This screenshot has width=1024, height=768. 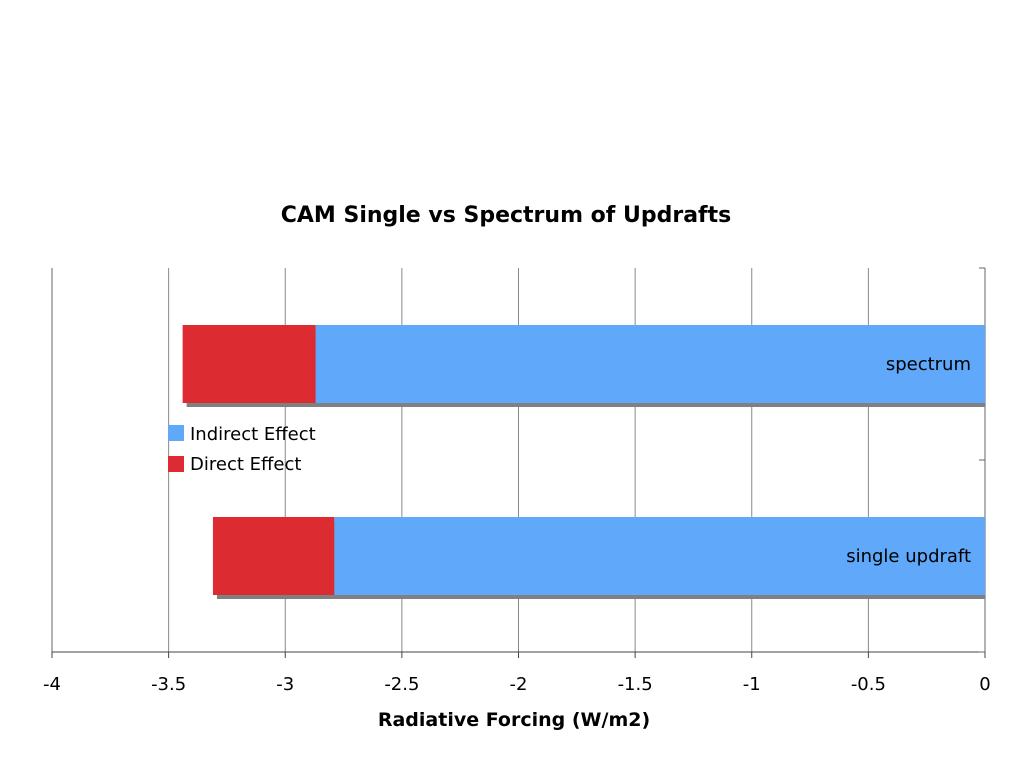 I want to click on category-labels: spectrum single updraft, so click(x=908, y=460).